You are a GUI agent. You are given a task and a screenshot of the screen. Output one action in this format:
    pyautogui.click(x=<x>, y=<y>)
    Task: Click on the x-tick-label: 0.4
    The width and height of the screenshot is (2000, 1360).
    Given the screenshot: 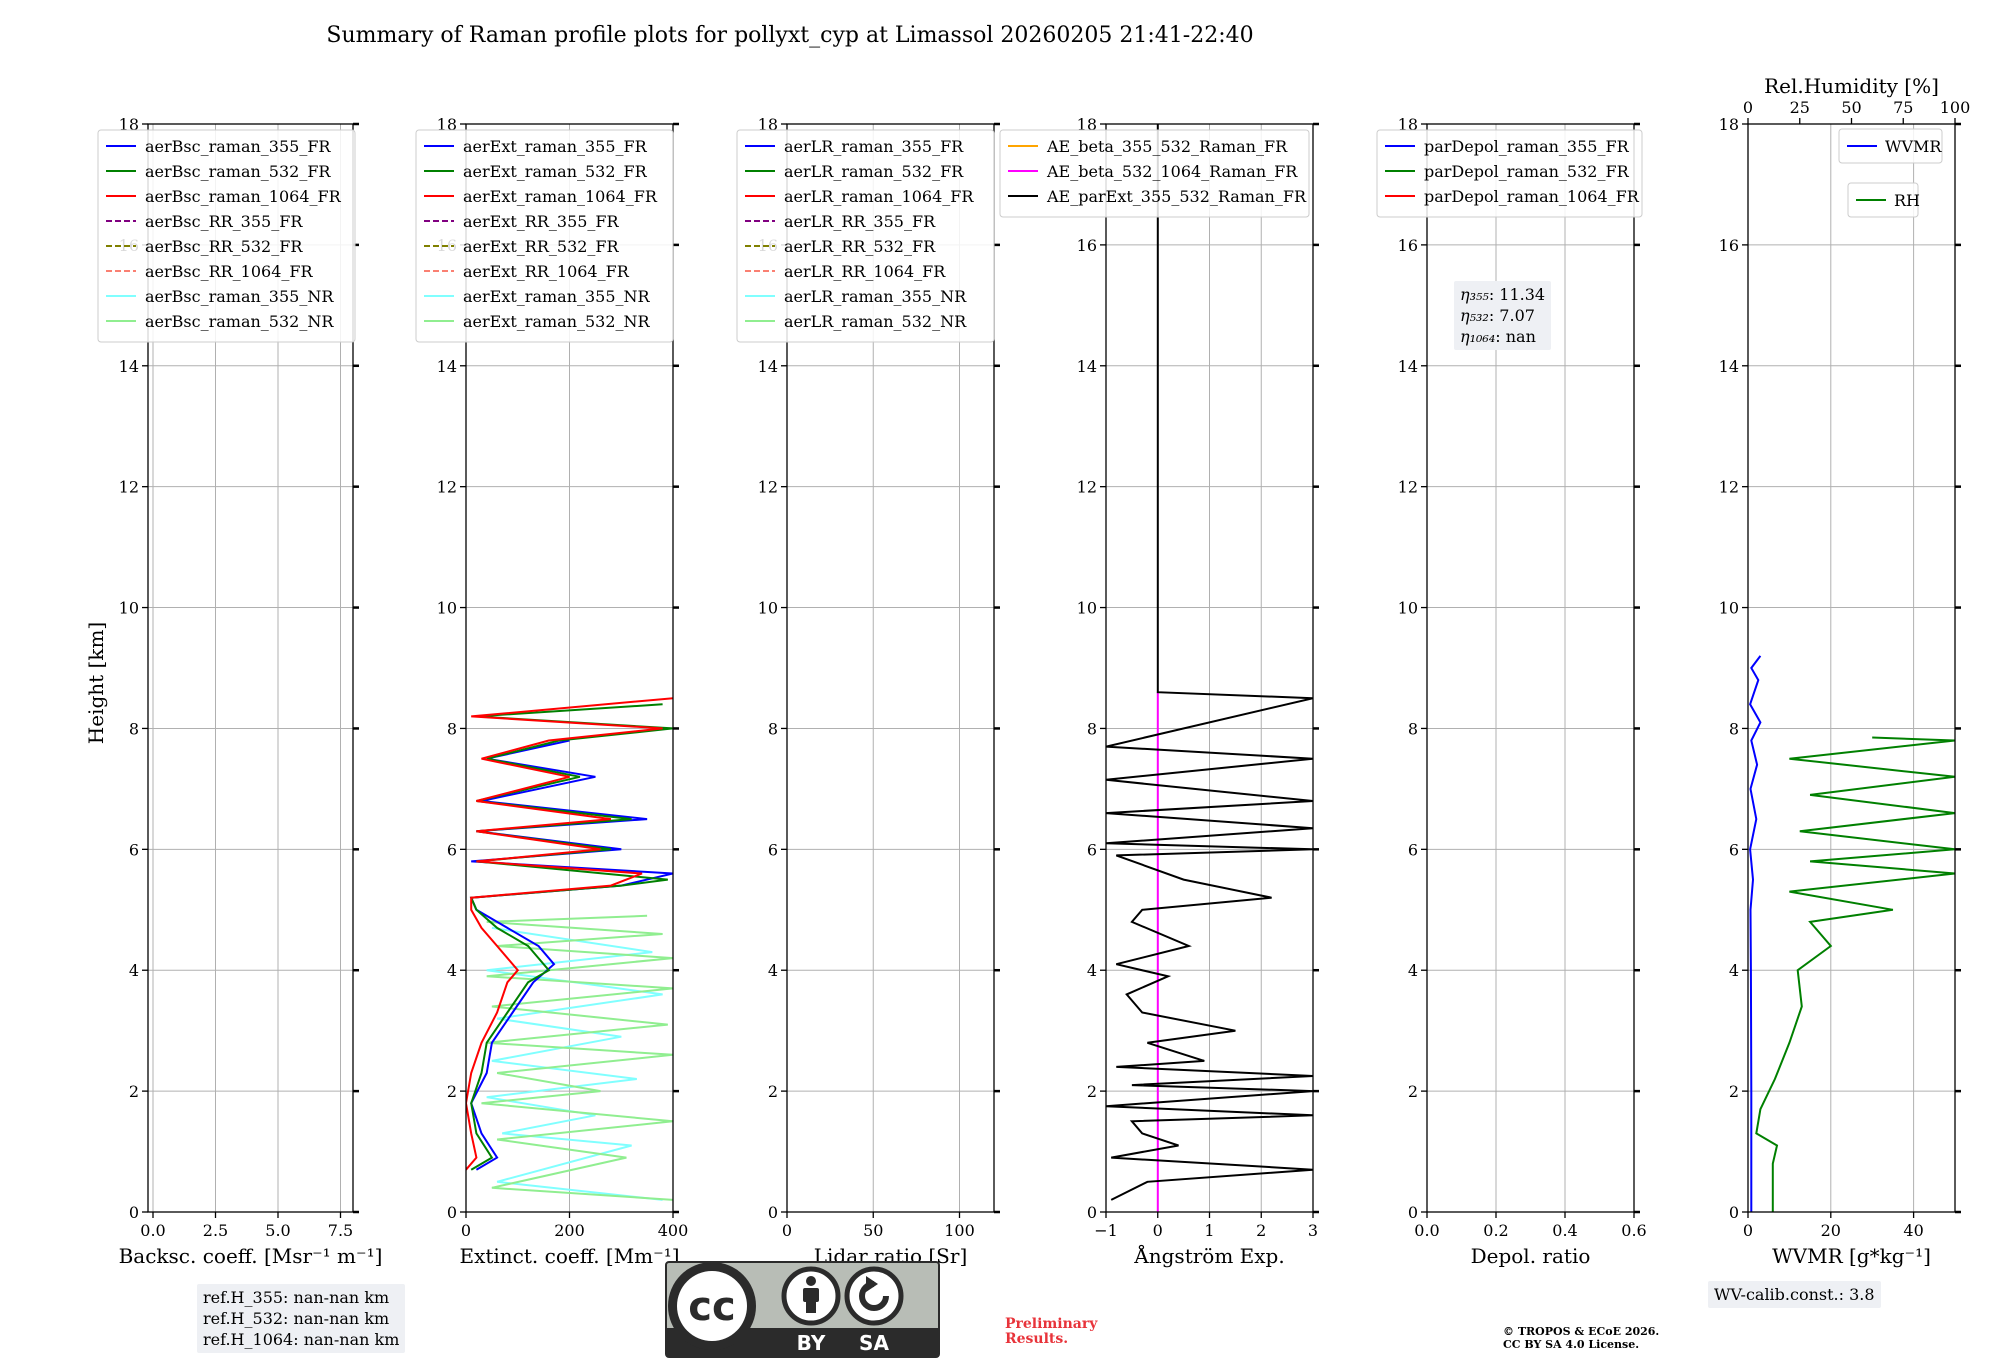 What is the action you would take?
    pyautogui.click(x=1564, y=1230)
    